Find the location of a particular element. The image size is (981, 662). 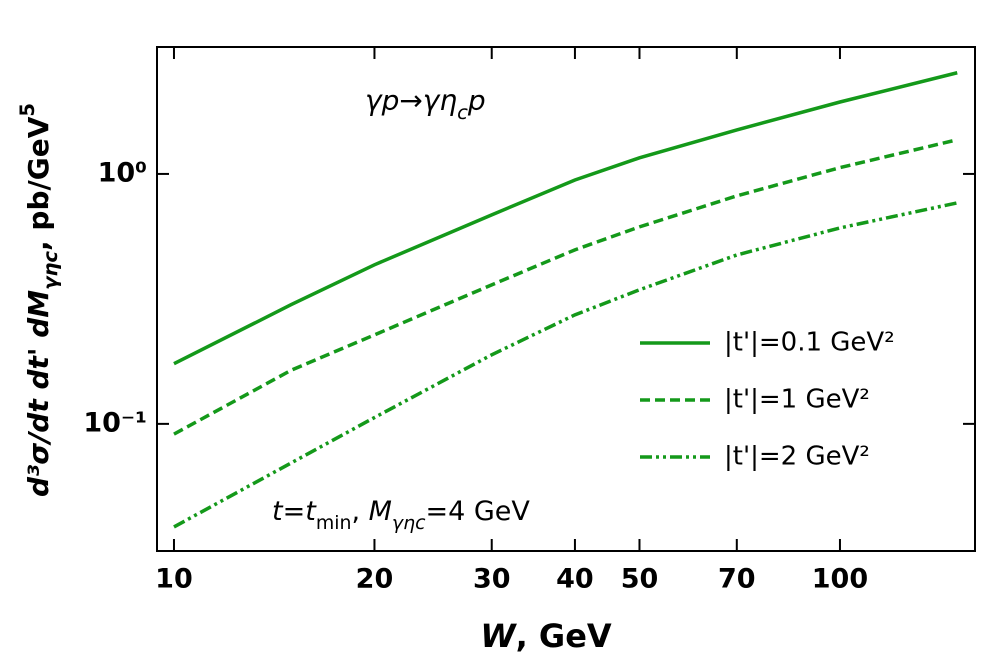

x-tick-label: 50 is located at coordinates (640, 579).